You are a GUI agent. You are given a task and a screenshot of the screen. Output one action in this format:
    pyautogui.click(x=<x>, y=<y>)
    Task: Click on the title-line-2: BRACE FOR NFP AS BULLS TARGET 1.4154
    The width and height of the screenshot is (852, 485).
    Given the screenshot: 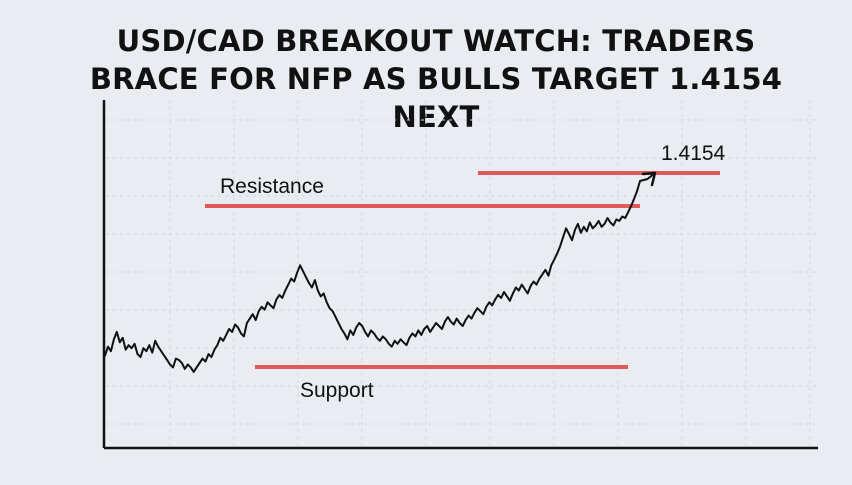 What is the action you would take?
    pyautogui.click(x=436, y=79)
    